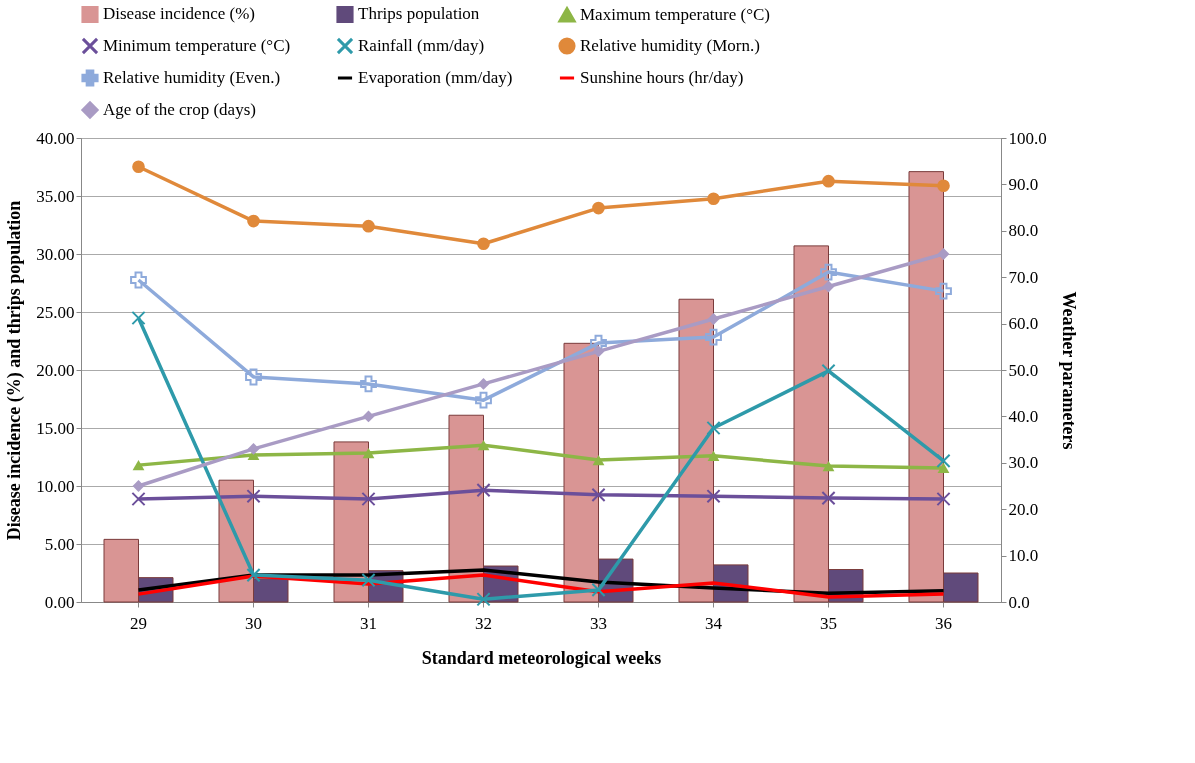 This screenshot has height=763, width=1195. I want to click on x-tick-label: 29, so click(138, 623).